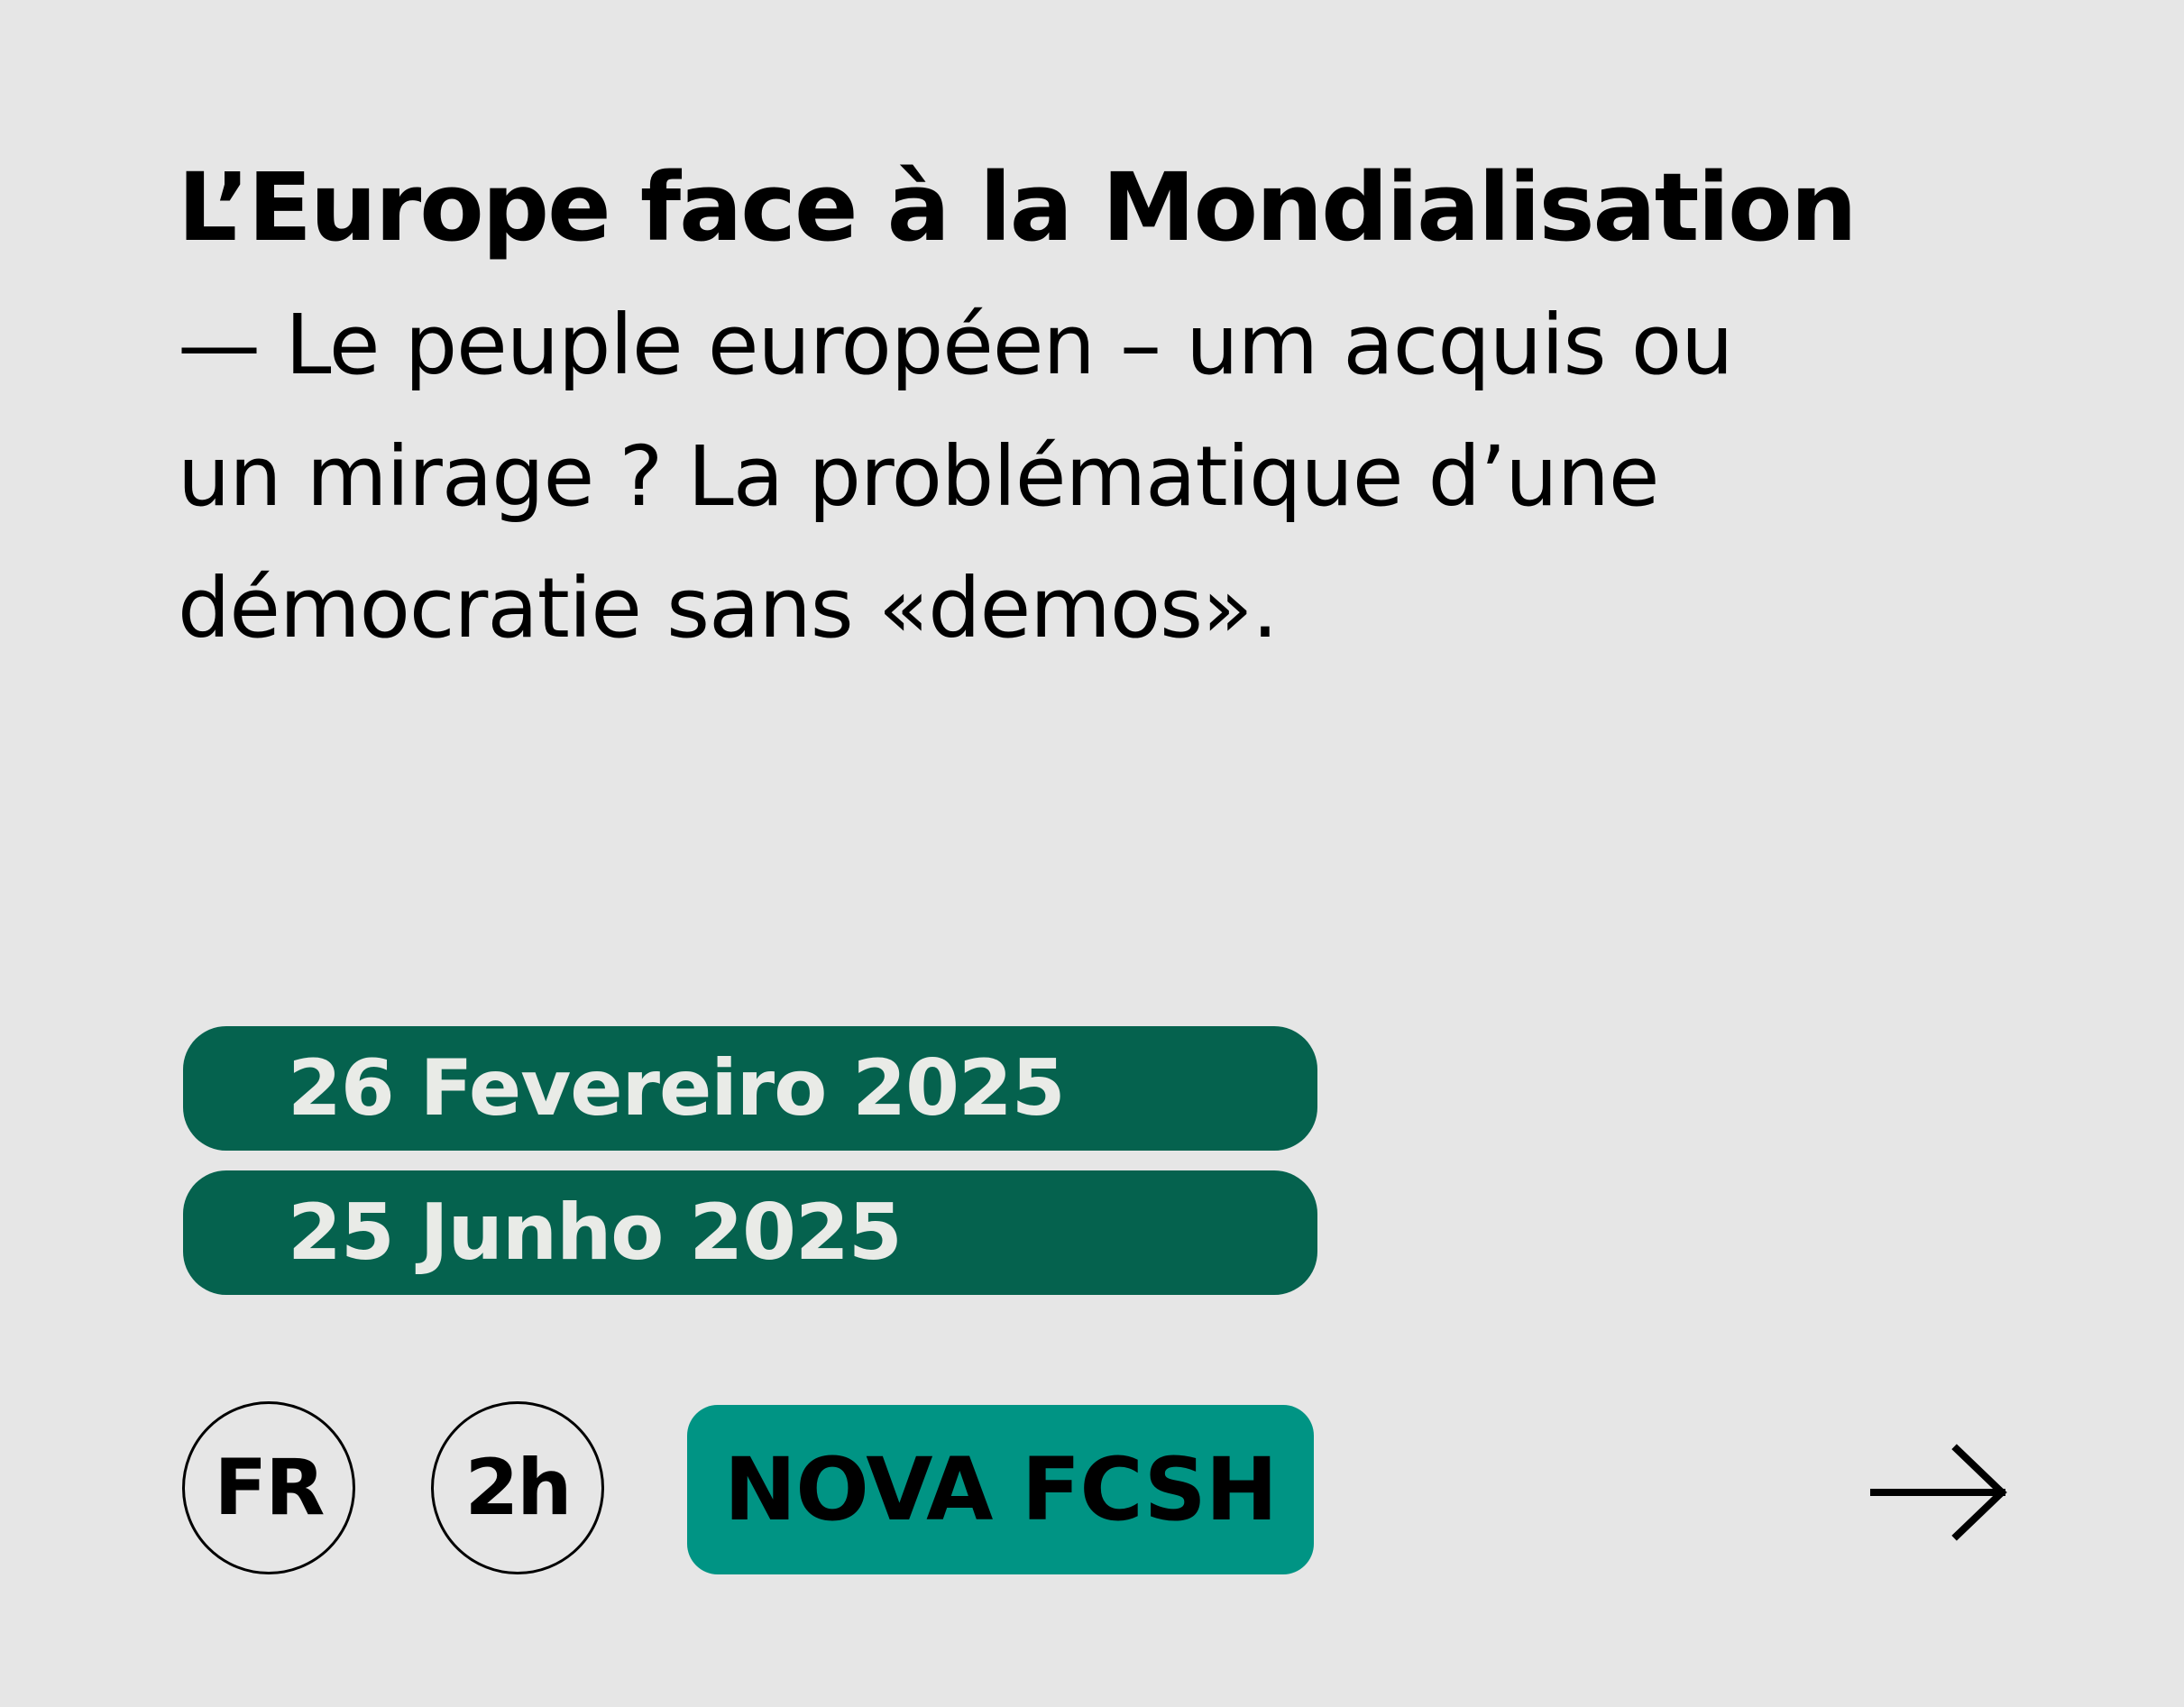  Describe the element at coordinates (1939, 1493) in the screenshot. I see `arrow-right-icon` at that location.